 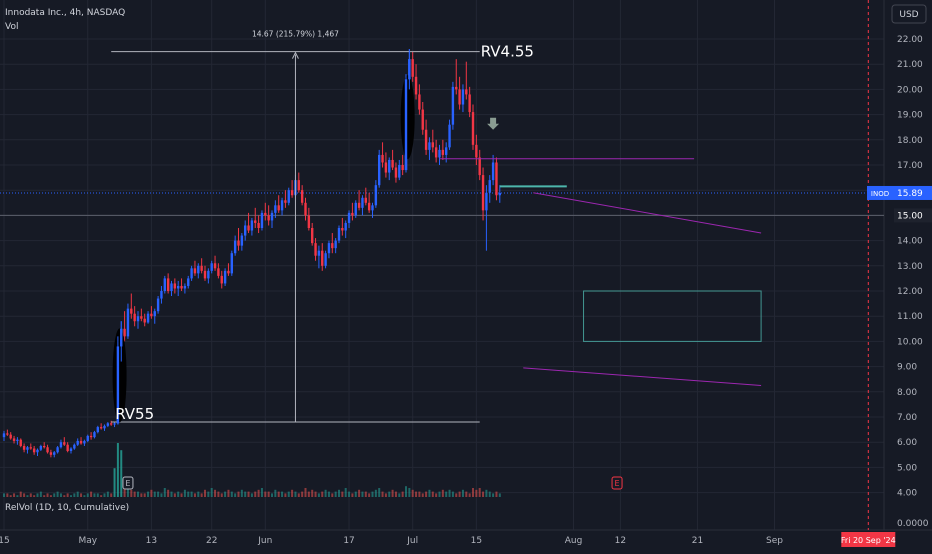 I want to click on x-tick-label: Aug, so click(x=574, y=541).